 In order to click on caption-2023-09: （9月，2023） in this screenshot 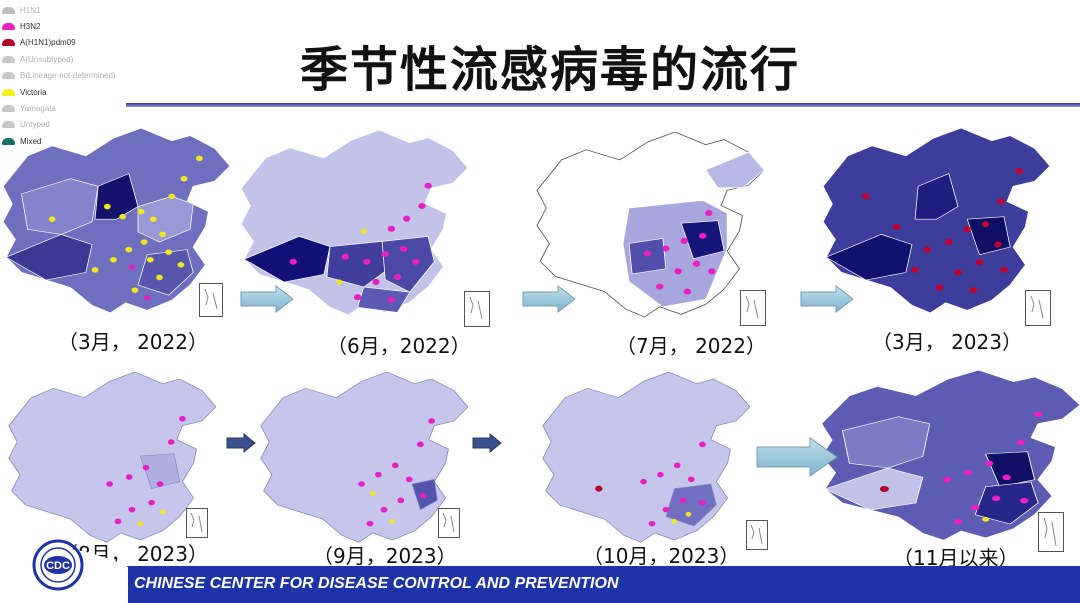, I will do `click(385, 556)`.